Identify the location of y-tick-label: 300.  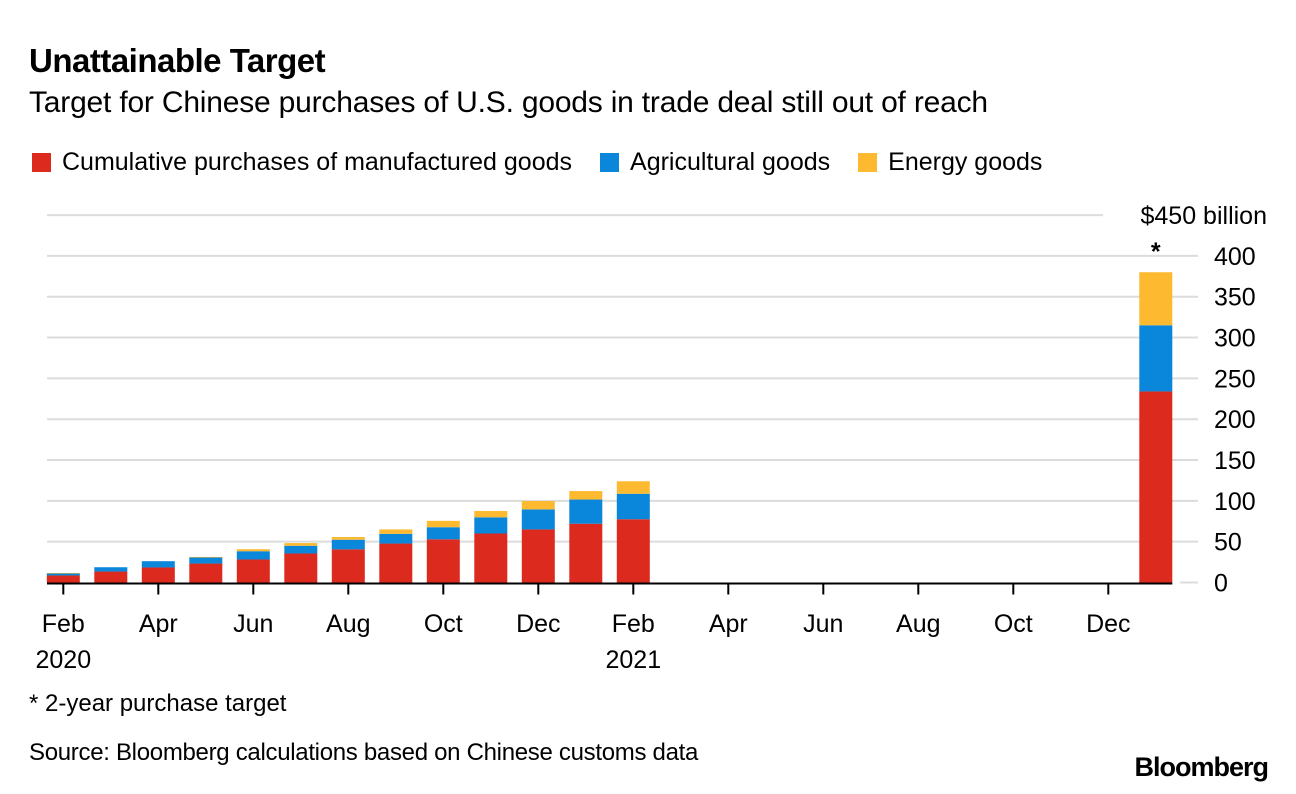
(1235, 339).